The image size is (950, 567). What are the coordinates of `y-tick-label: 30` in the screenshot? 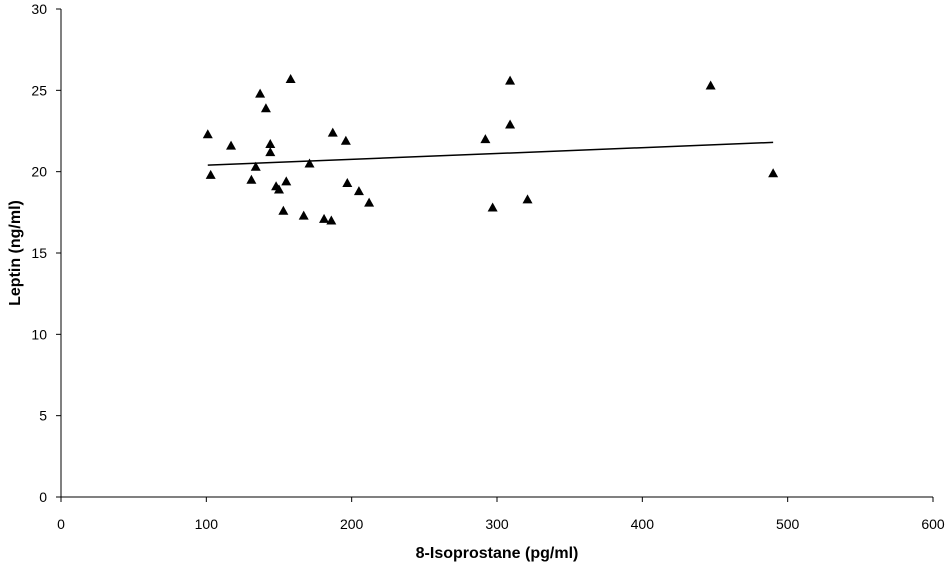 It's located at (39, 9).